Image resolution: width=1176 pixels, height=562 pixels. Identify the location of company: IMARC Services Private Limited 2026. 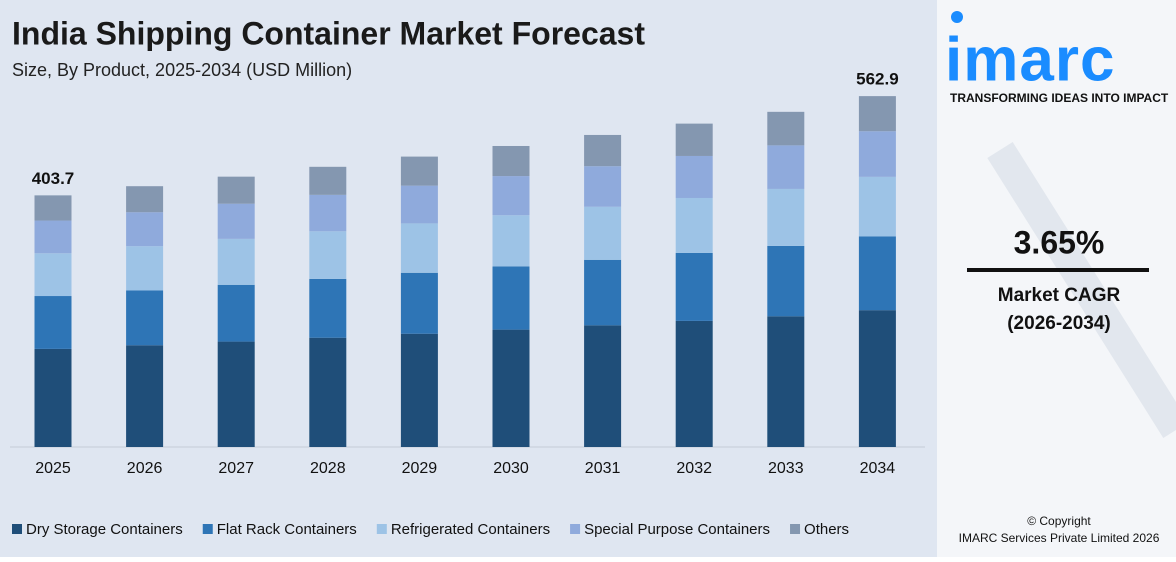
(1059, 538).